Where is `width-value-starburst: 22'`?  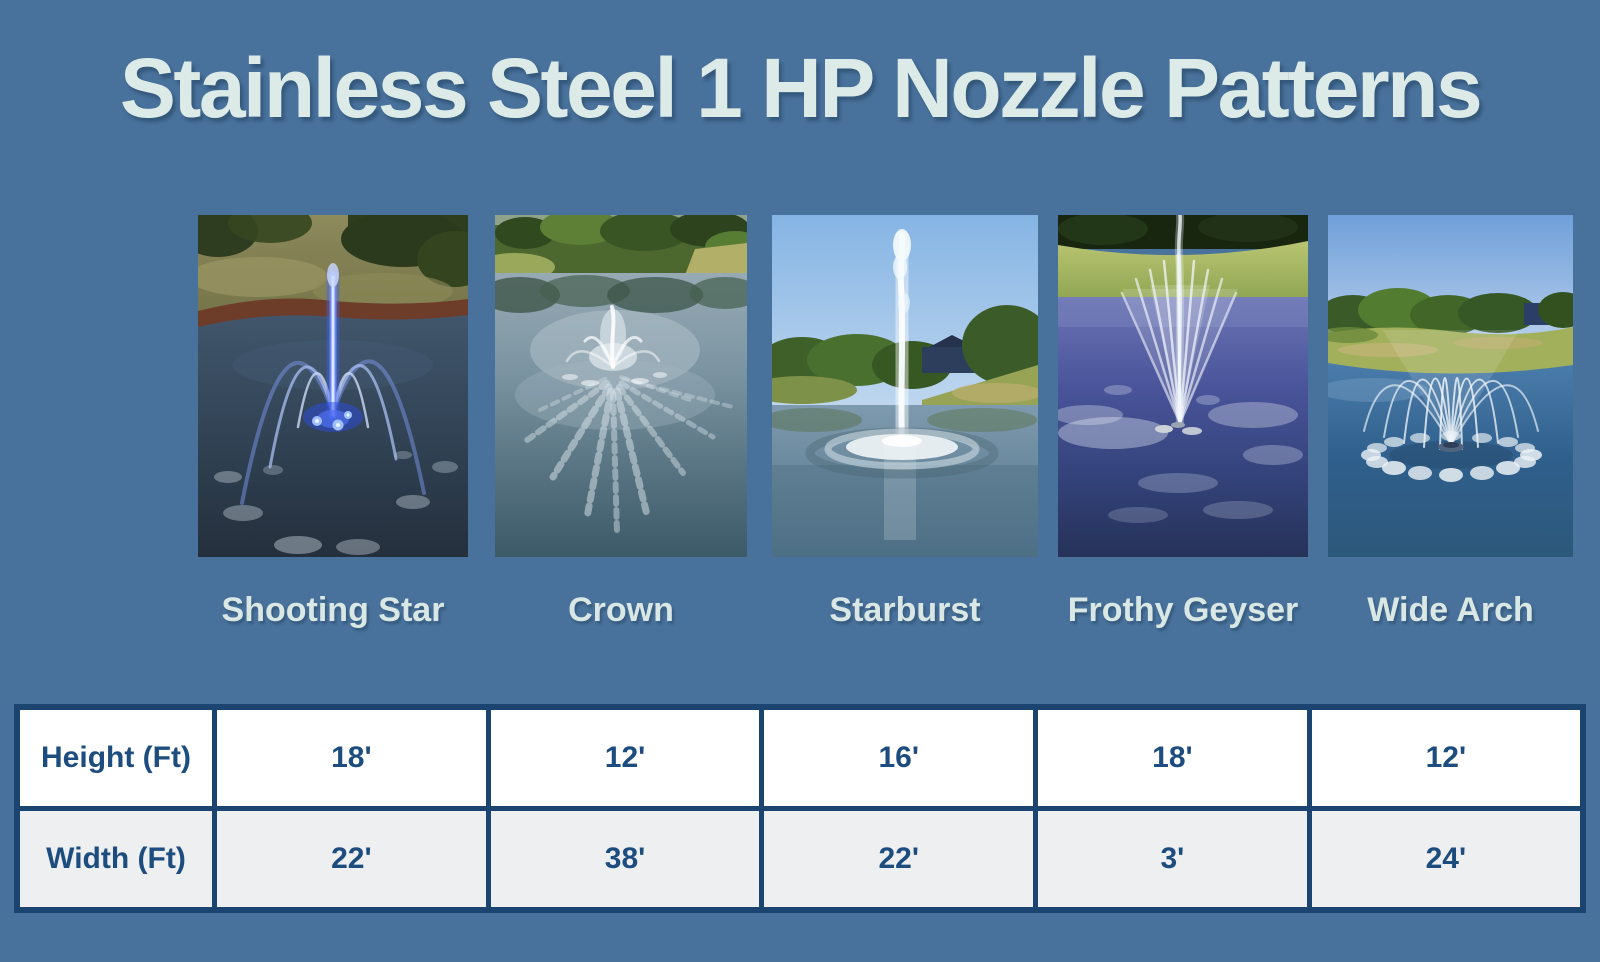 width-value-starburst: 22' is located at coordinates (899, 859).